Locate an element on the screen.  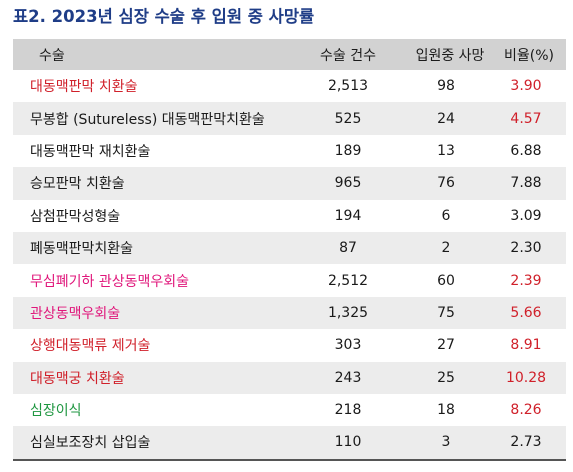
table-row: 무봉합 (Sutureless) 대동맥판막치환술 525 24 4.57 is located at coordinates (289, 118).